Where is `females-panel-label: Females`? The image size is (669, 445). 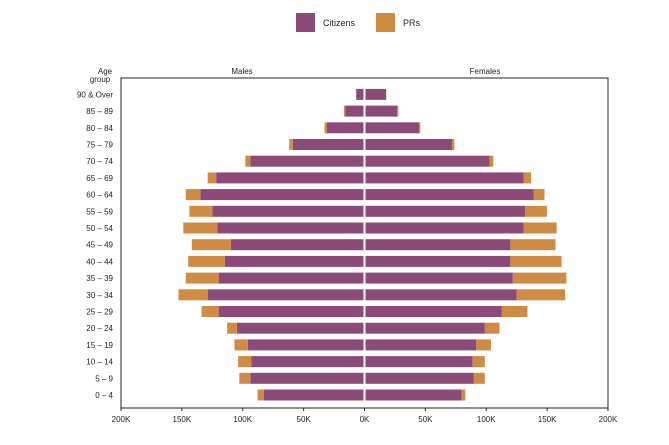
females-panel-label: Females is located at coordinates (485, 71).